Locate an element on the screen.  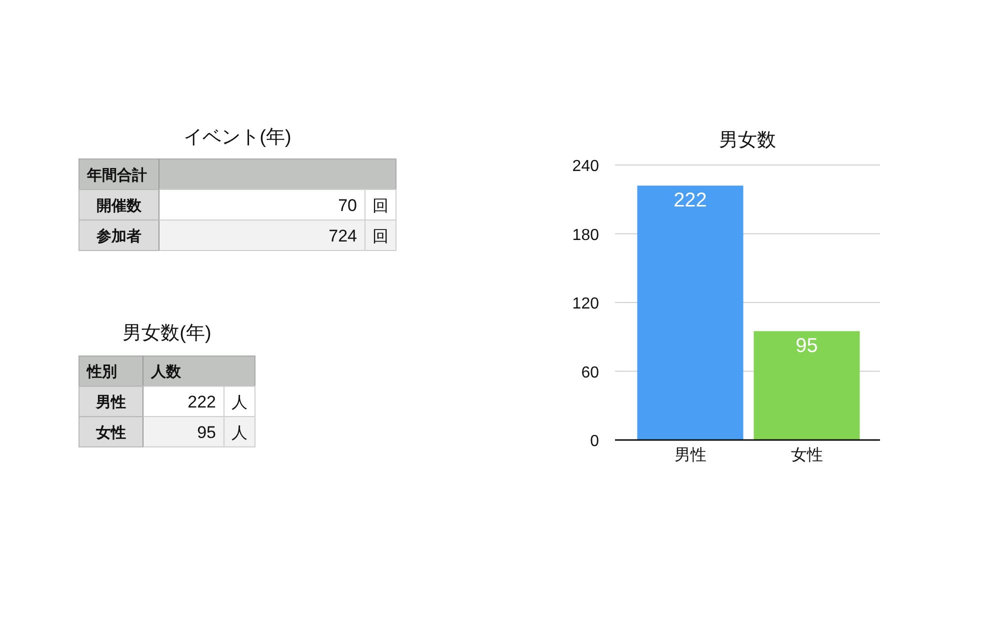
text: 性別 is located at coordinates (101, 372).